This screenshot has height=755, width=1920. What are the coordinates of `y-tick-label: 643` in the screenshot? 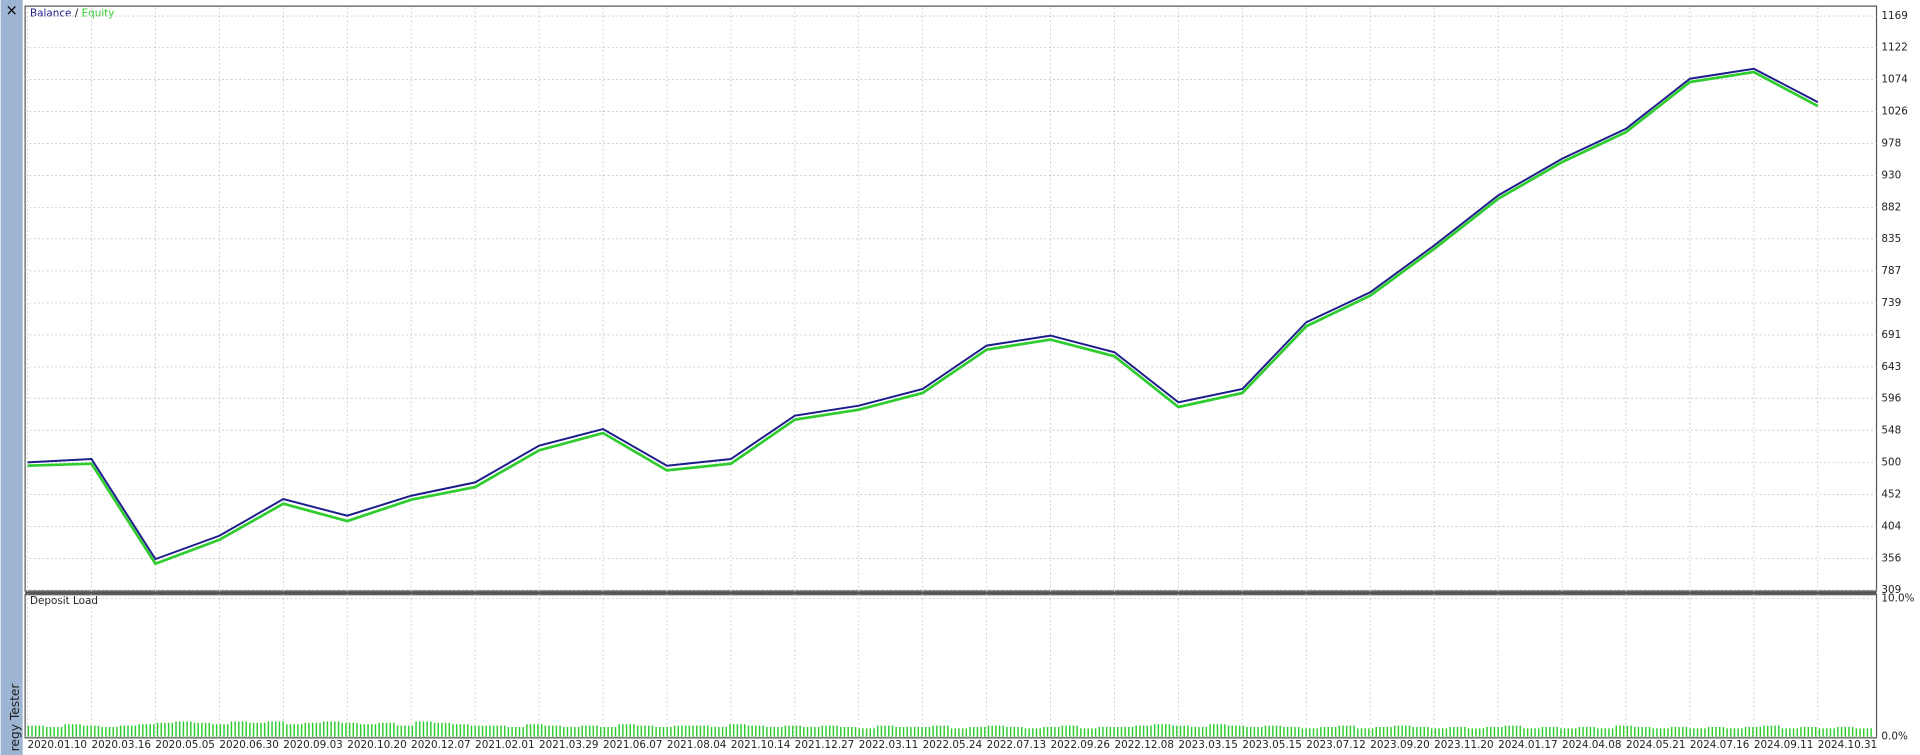 It's located at (1891, 367).